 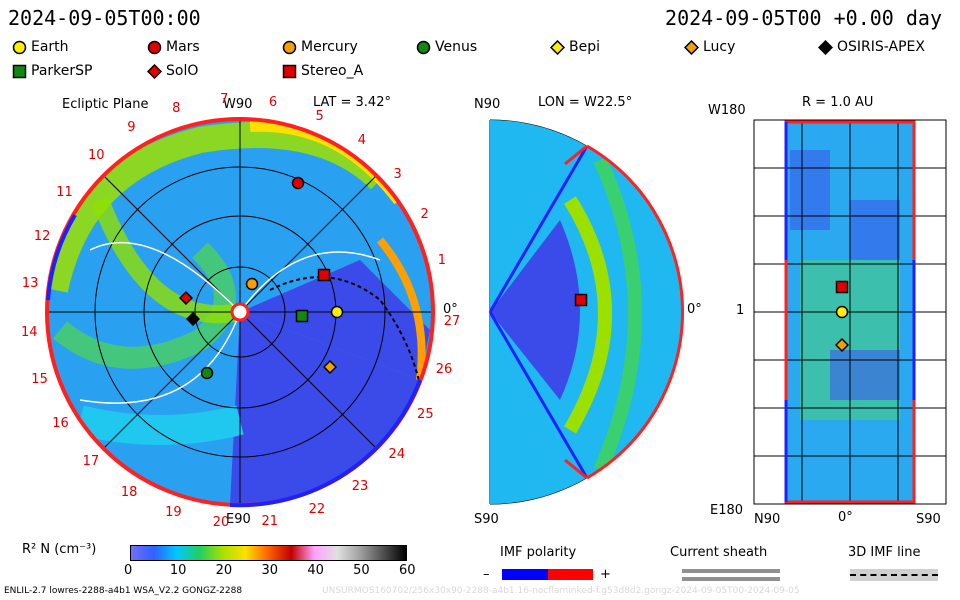 I want to click on legend-label: SolO, so click(x=182, y=71).